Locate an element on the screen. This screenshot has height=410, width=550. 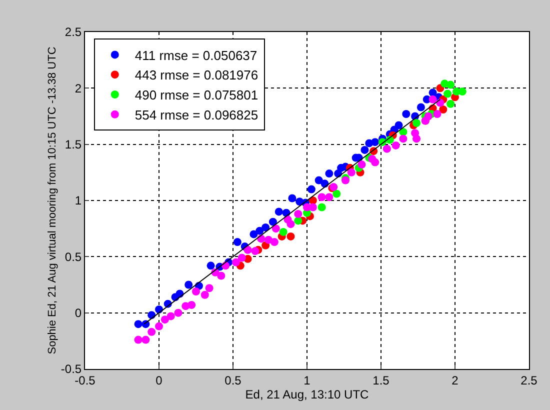
legend-label: 490 rmse = 0.075801 is located at coordinates (196, 95).